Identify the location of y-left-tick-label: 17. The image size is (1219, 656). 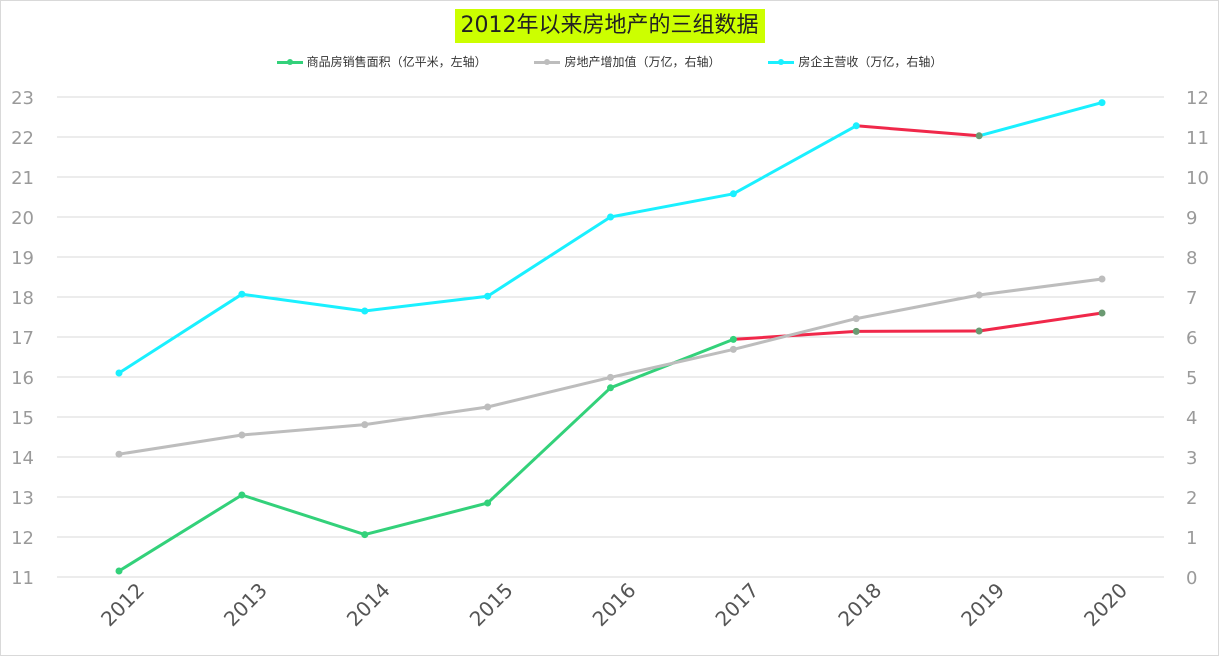
(22, 338).